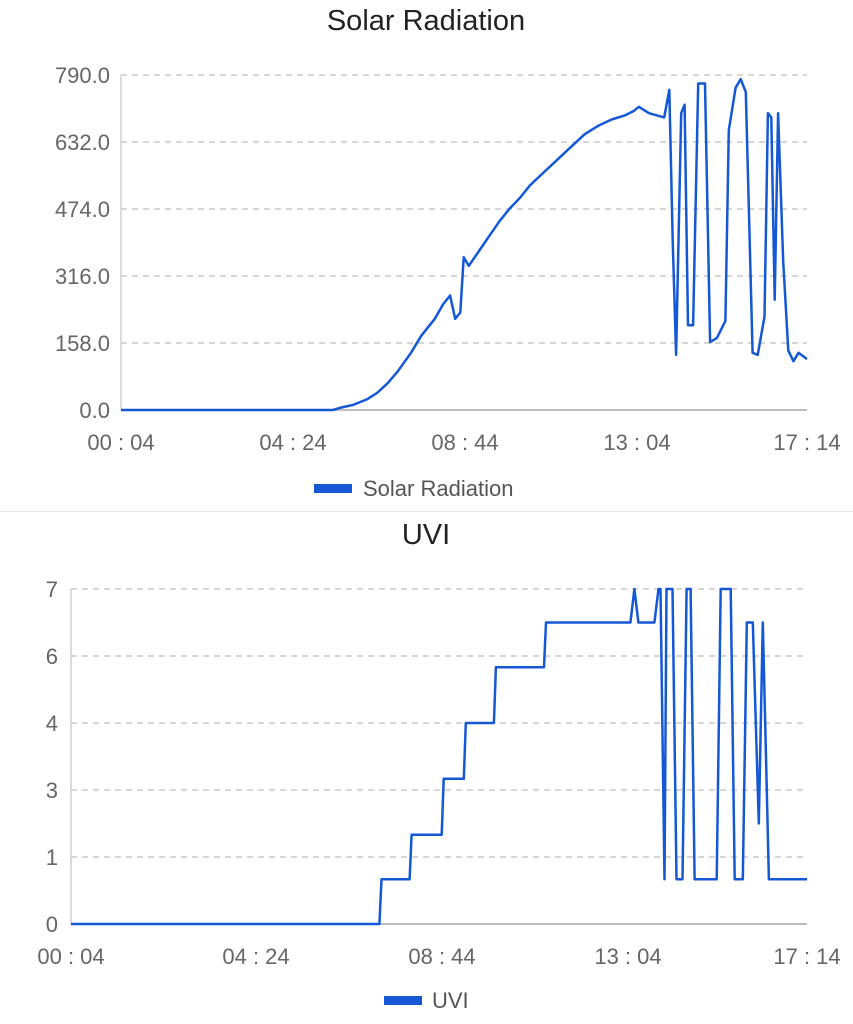 The height and width of the screenshot is (1024, 853). What do you see at coordinates (82, 209) in the screenshot?
I see `y-tick-label: 474.0` at bounding box center [82, 209].